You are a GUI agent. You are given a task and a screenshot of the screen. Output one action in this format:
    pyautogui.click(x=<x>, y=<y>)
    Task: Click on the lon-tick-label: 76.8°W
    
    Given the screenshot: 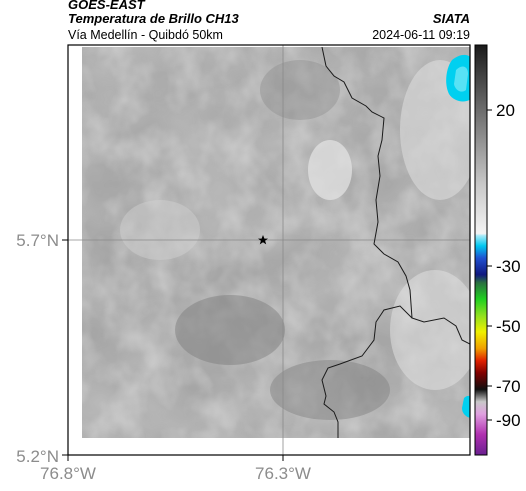 What is the action you would take?
    pyautogui.click(x=68, y=473)
    